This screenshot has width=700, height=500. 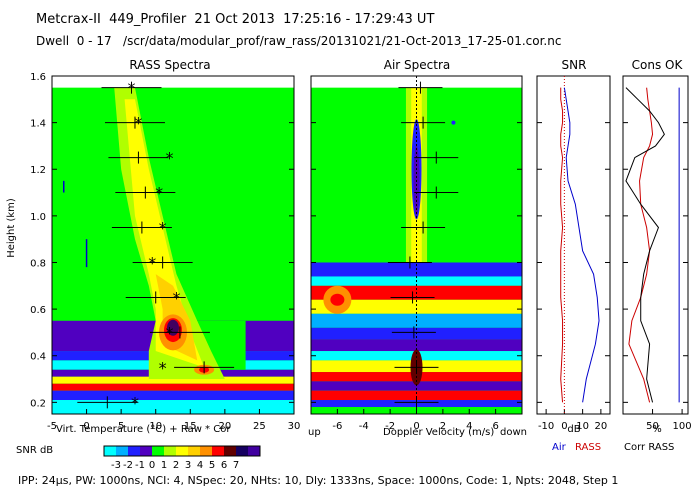 What do you see at coordinates (164, 465) in the screenshot?
I see `colorbar-tick-label: 1` at bounding box center [164, 465].